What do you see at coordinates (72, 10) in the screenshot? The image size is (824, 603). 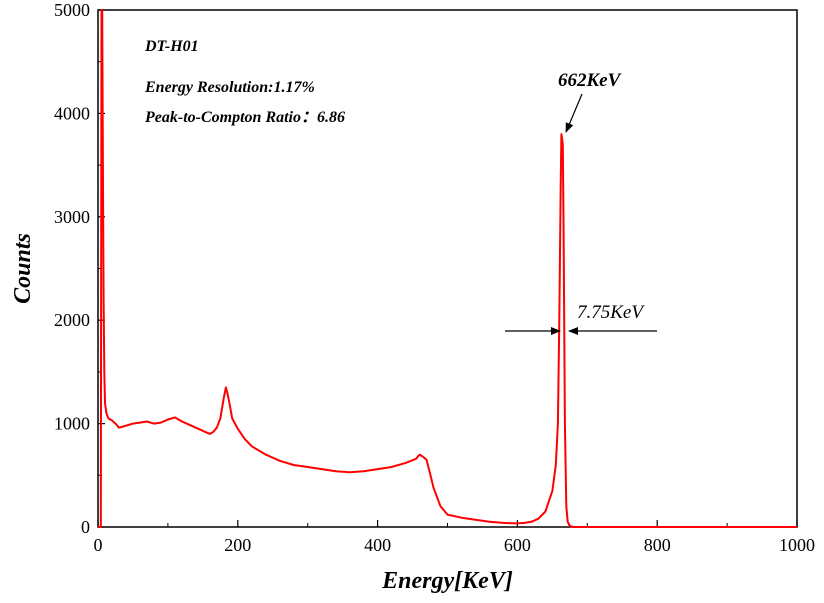 I see `y-tick-label: 5000` at bounding box center [72, 10].